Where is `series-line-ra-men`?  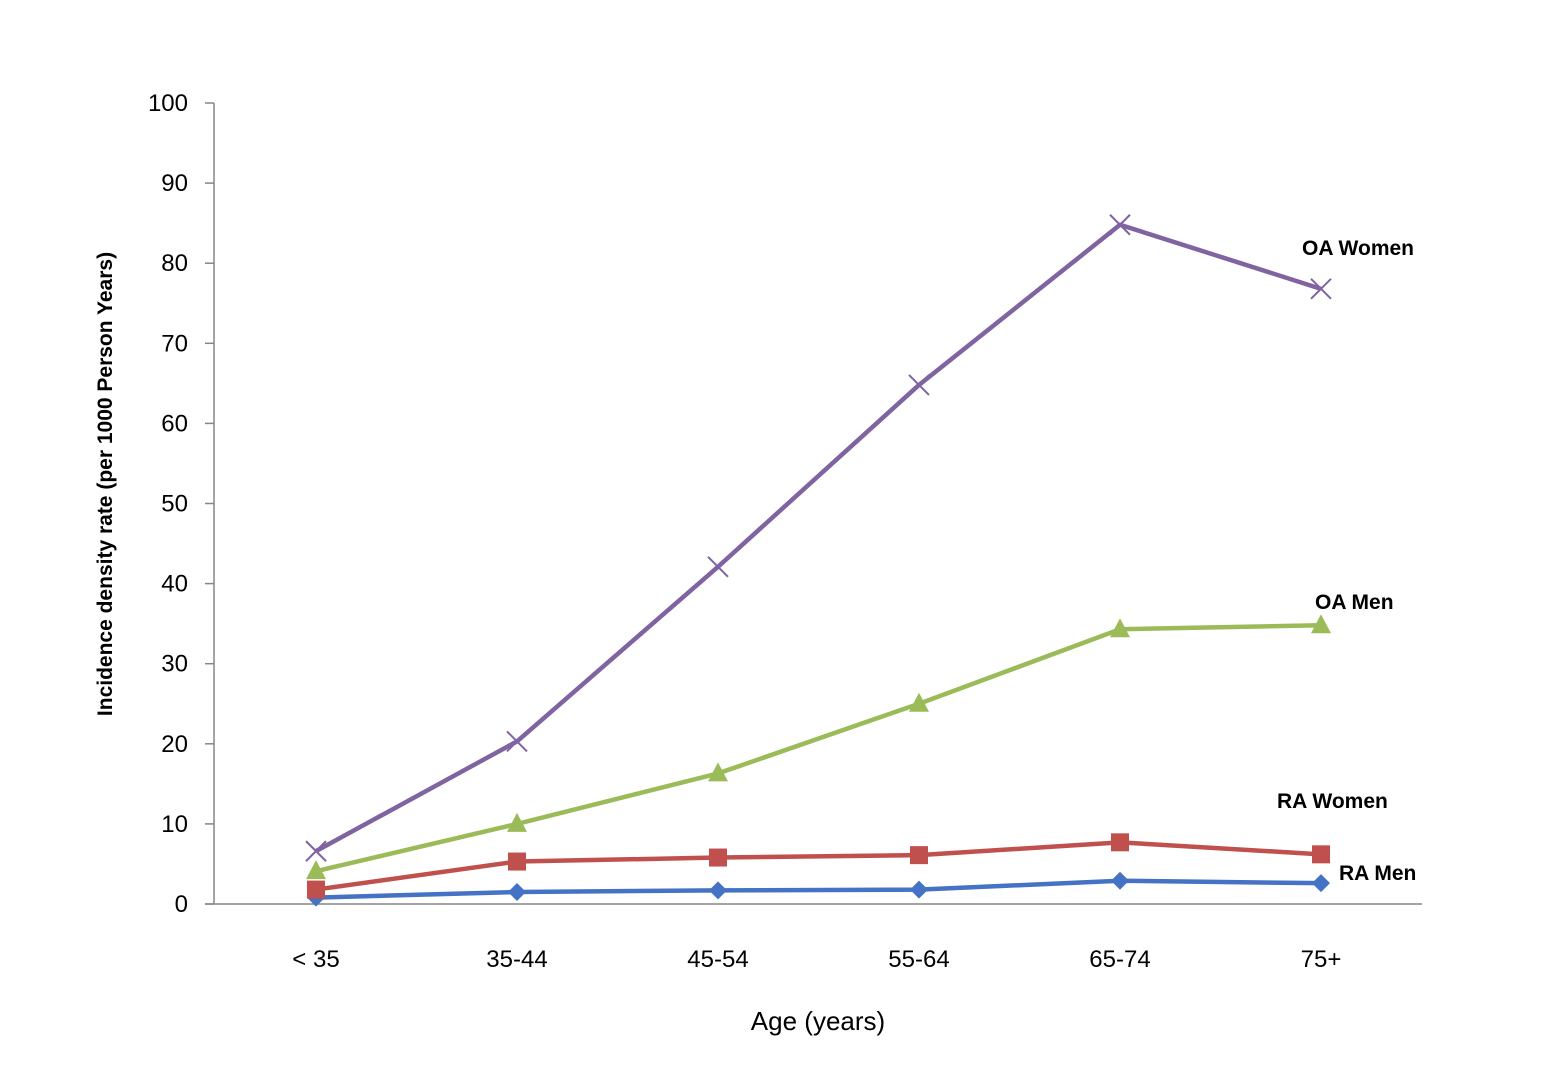 series-line-ra-men is located at coordinates (818, 889).